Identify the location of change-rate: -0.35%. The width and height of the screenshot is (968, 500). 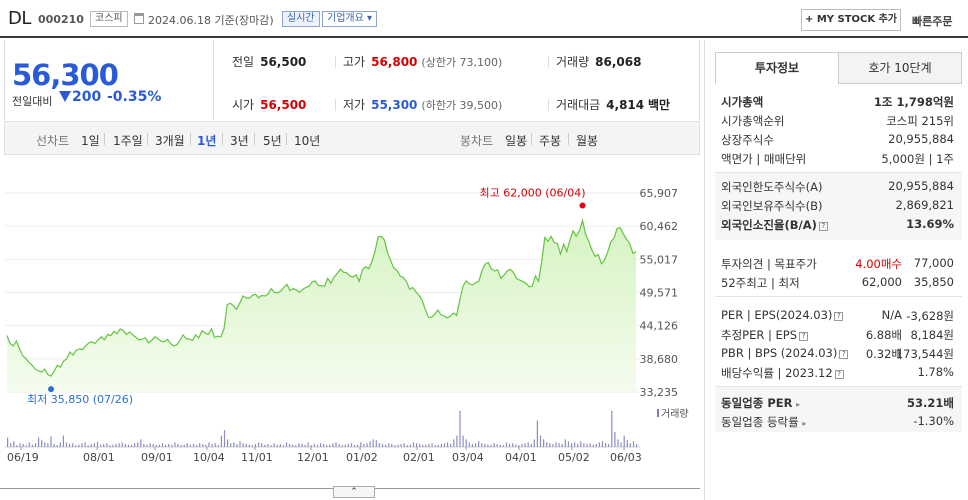
(134, 97).